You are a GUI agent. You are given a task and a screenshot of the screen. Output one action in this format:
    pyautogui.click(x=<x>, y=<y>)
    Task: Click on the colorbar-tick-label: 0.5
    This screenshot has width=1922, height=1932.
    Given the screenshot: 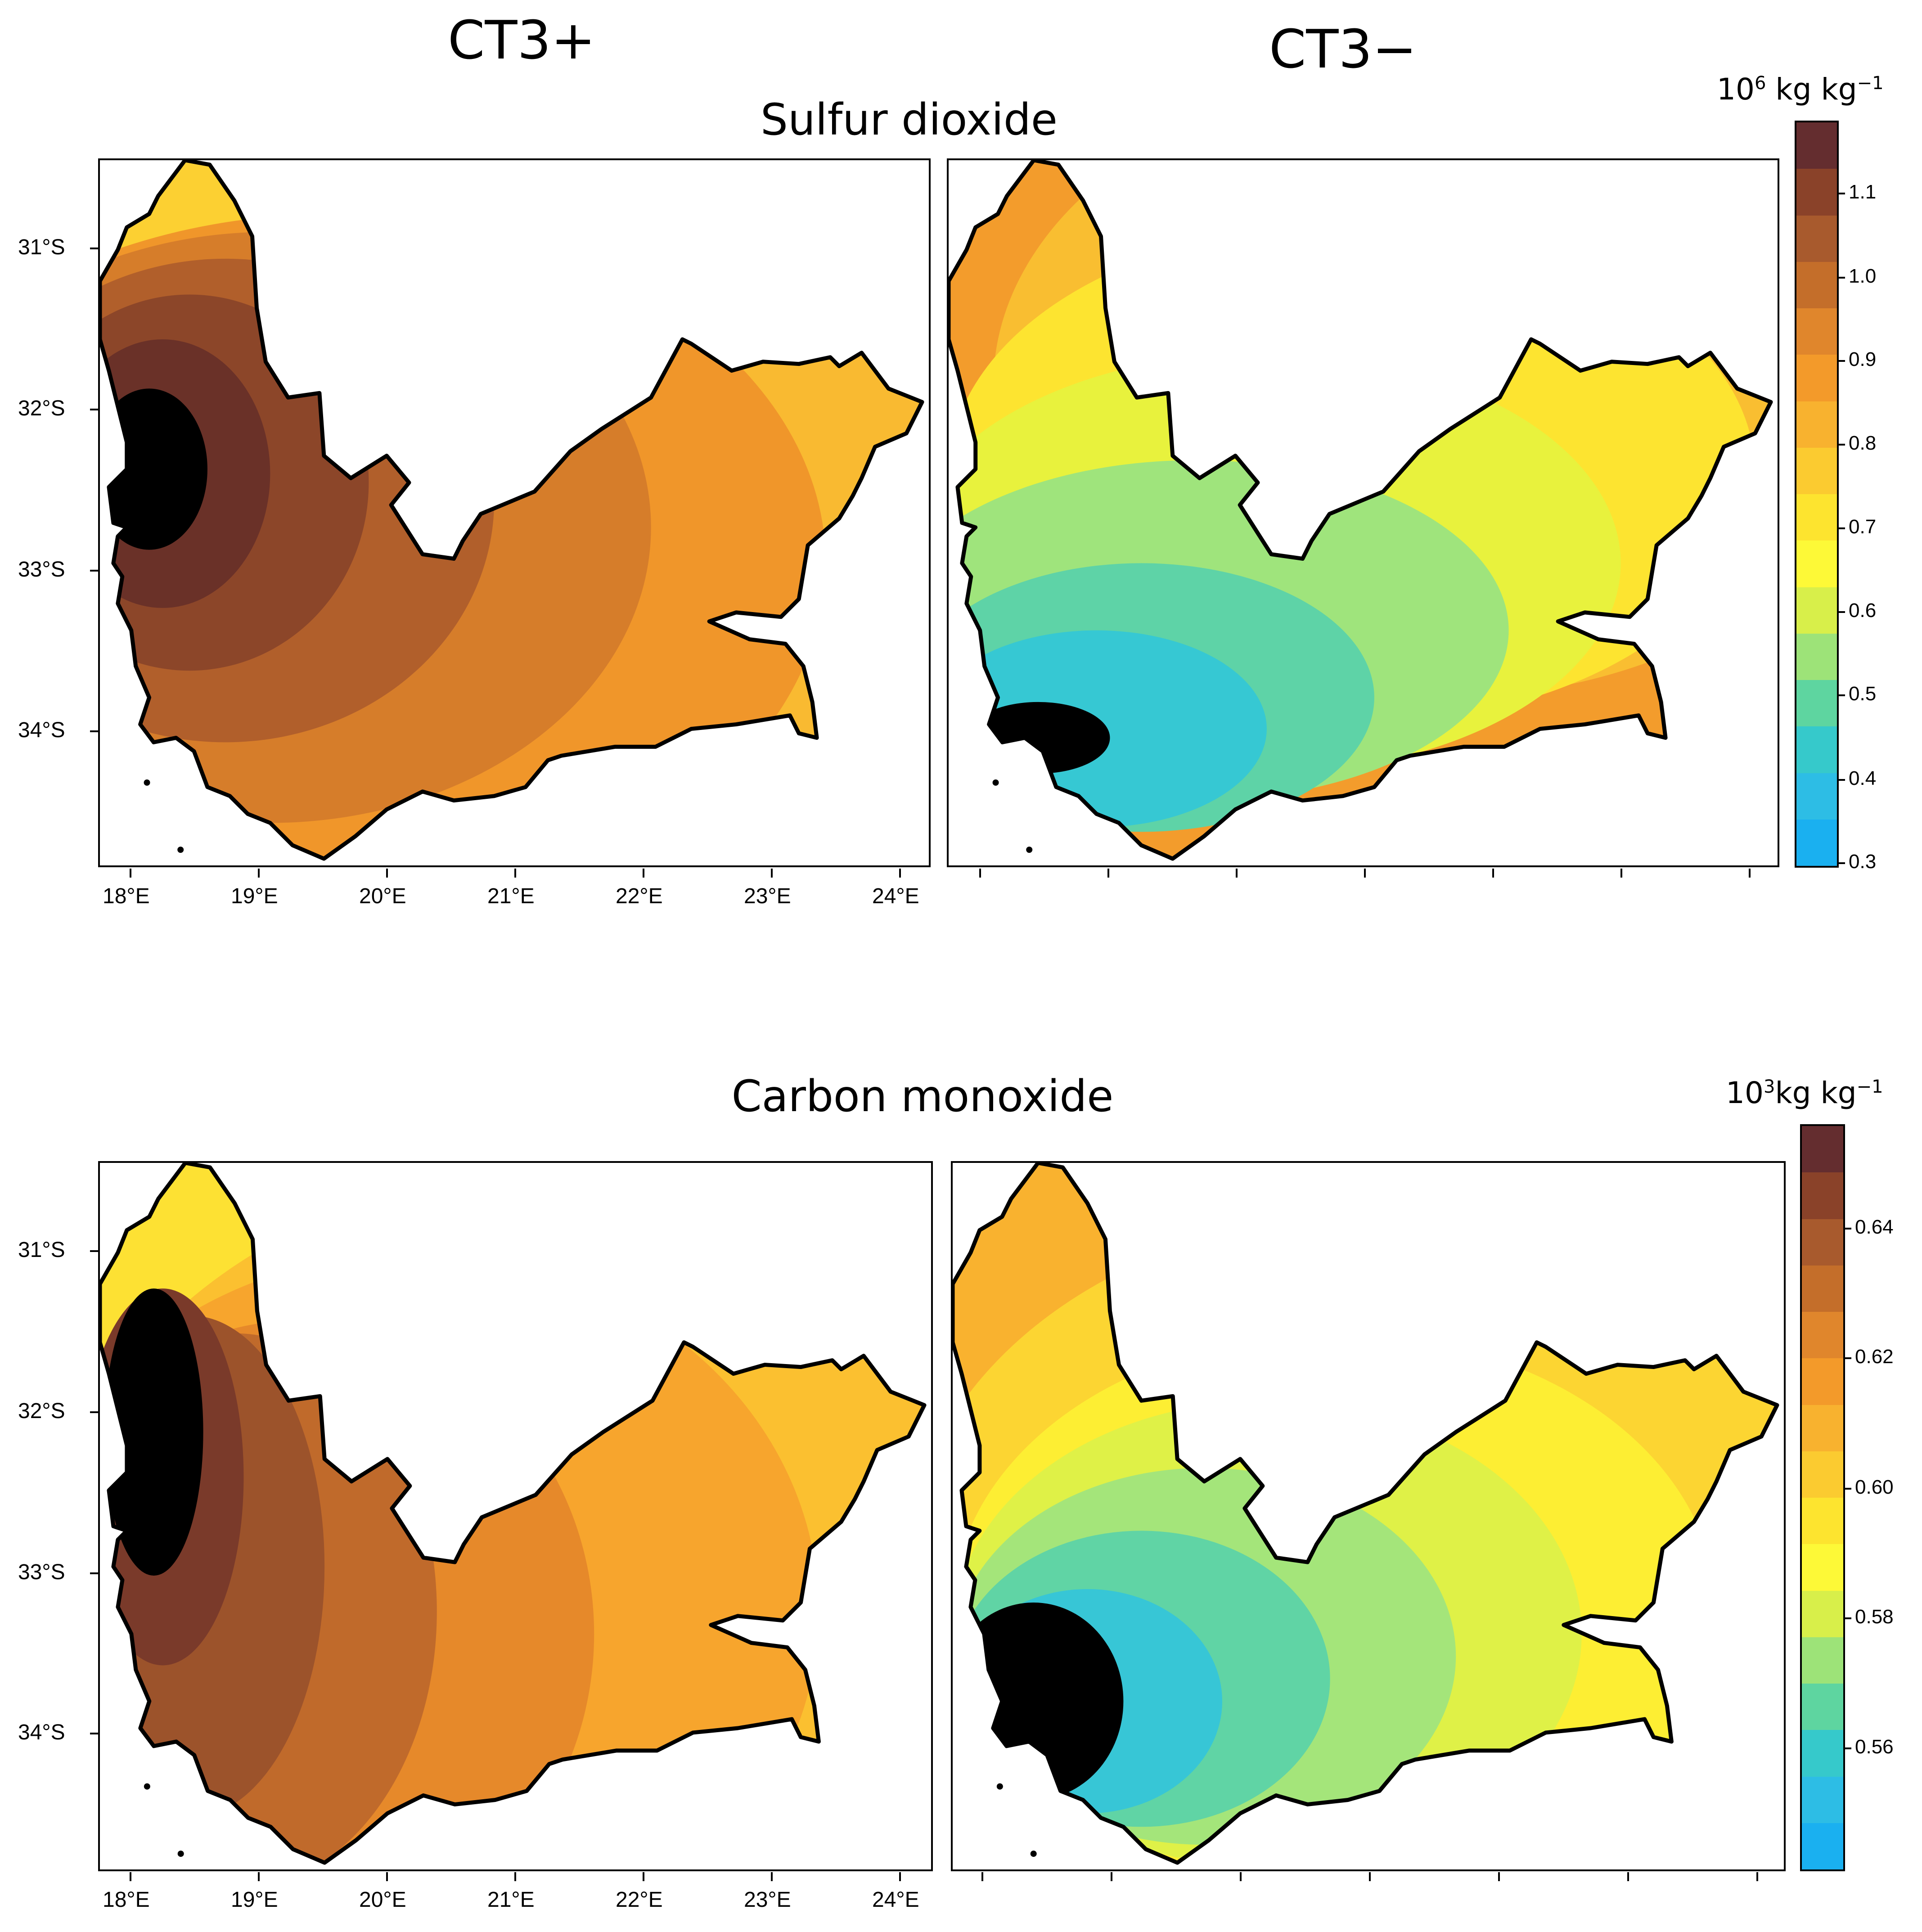 What is the action you would take?
    pyautogui.click(x=1863, y=694)
    